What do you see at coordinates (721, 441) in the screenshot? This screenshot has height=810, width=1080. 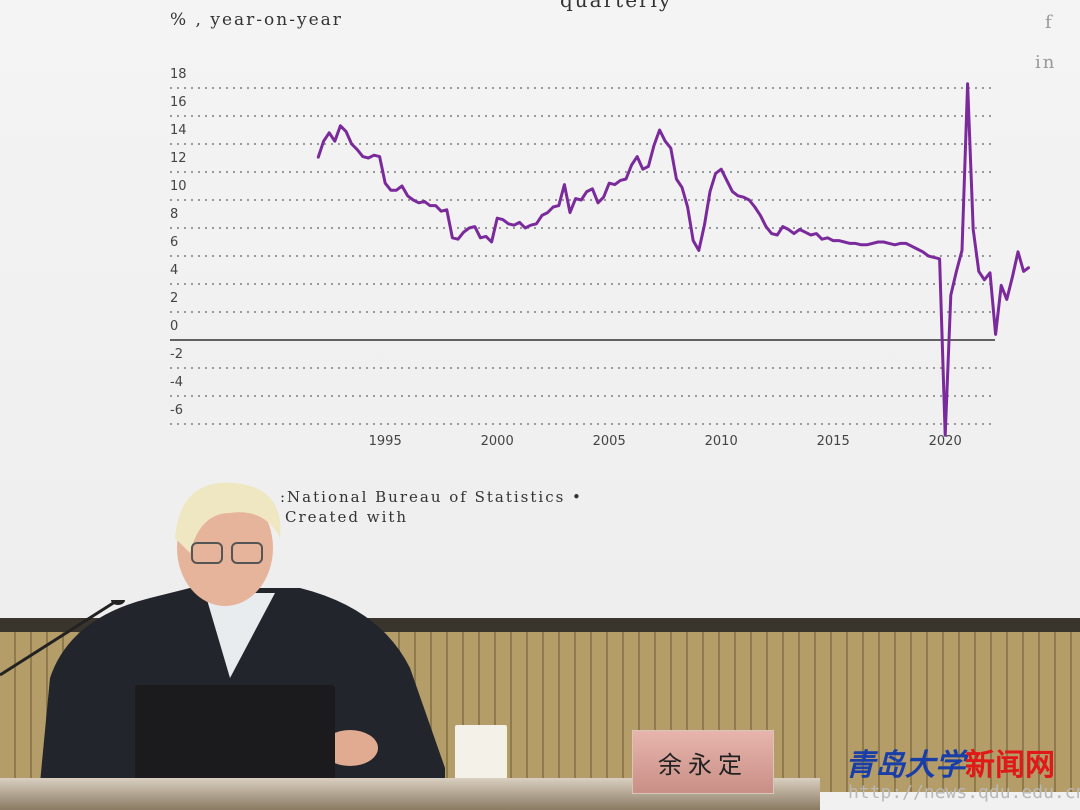 I see `x-tick-label: 2010` at bounding box center [721, 441].